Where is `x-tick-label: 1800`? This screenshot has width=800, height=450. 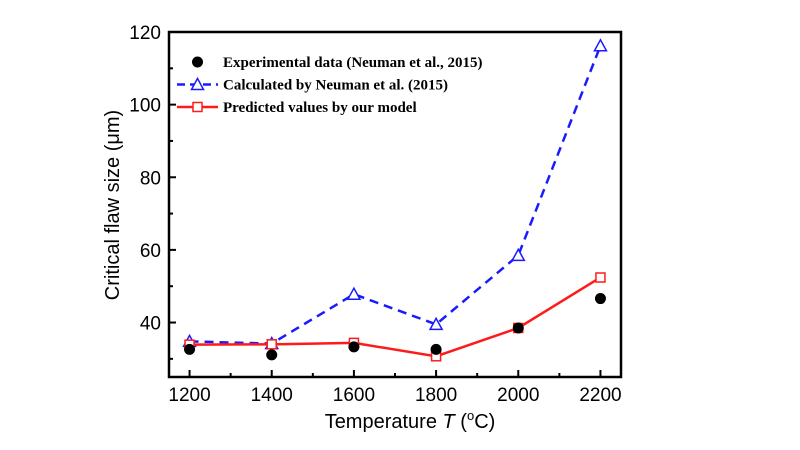
x-tick-label: 1800 is located at coordinates (436, 395).